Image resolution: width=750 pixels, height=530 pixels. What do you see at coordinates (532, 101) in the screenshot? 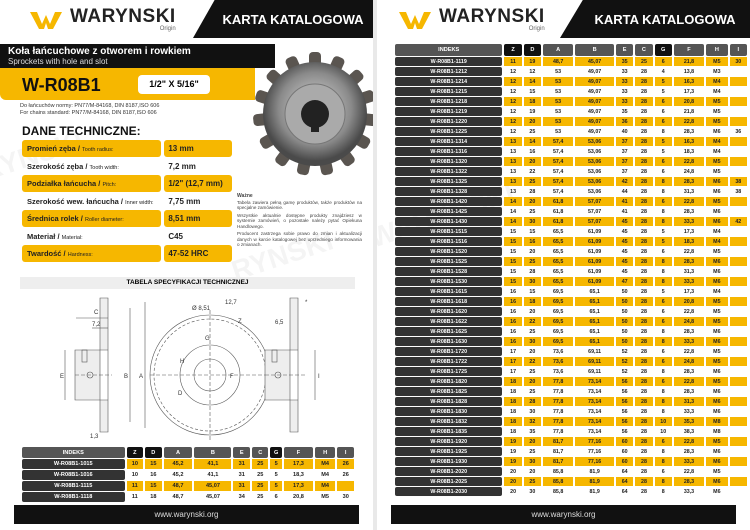
I see `table-cell: 18` at bounding box center [532, 101].